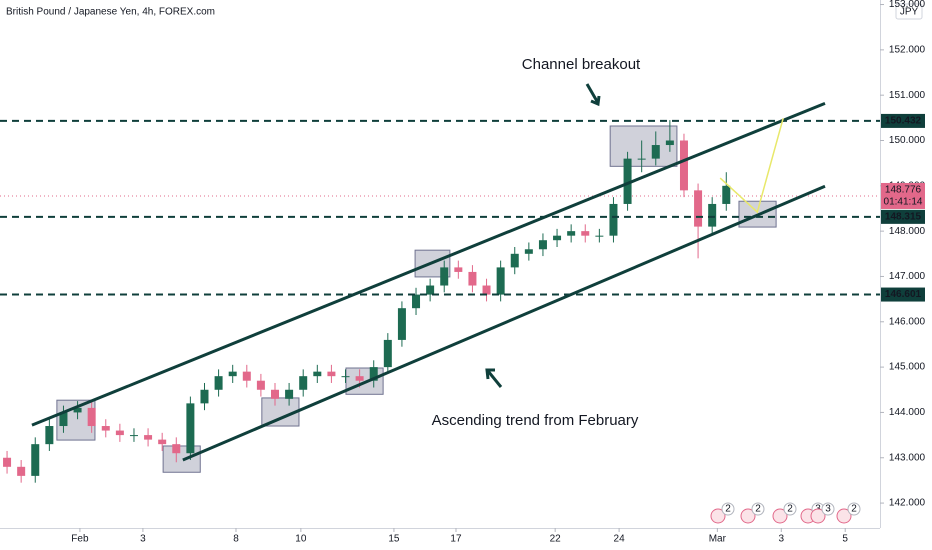 This screenshot has height=550, width=932. What do you see at coordinates (903, 202) in the screenshot?
I see `countdown-label: 01:41:14` at bounding box center [903, 202].